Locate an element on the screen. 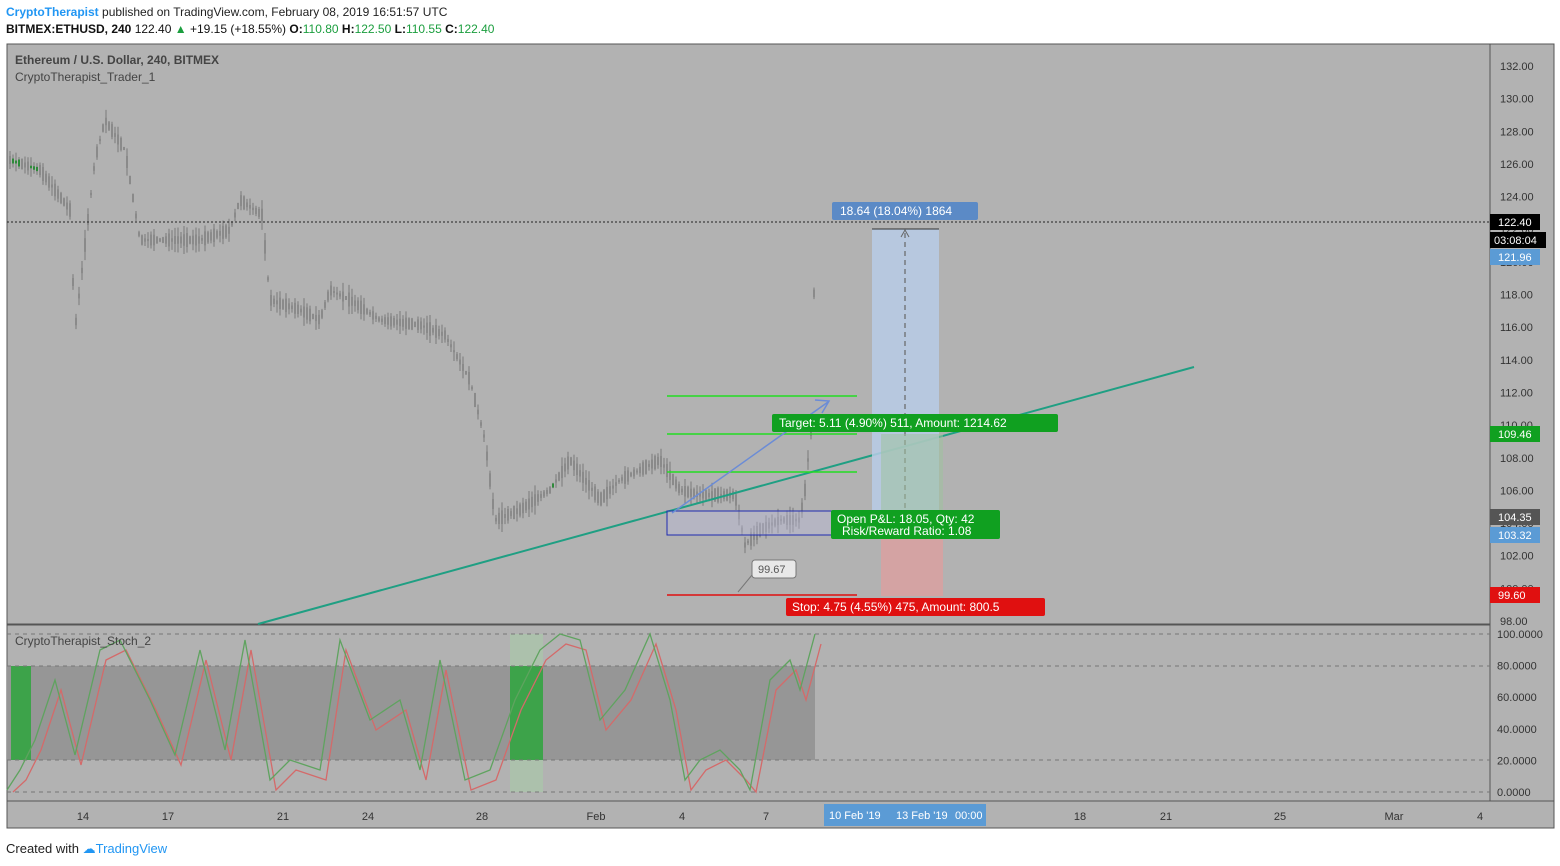 This screenshot has width=1560, height=866. last-price: 122.40 is located at coordinates (153, 29).